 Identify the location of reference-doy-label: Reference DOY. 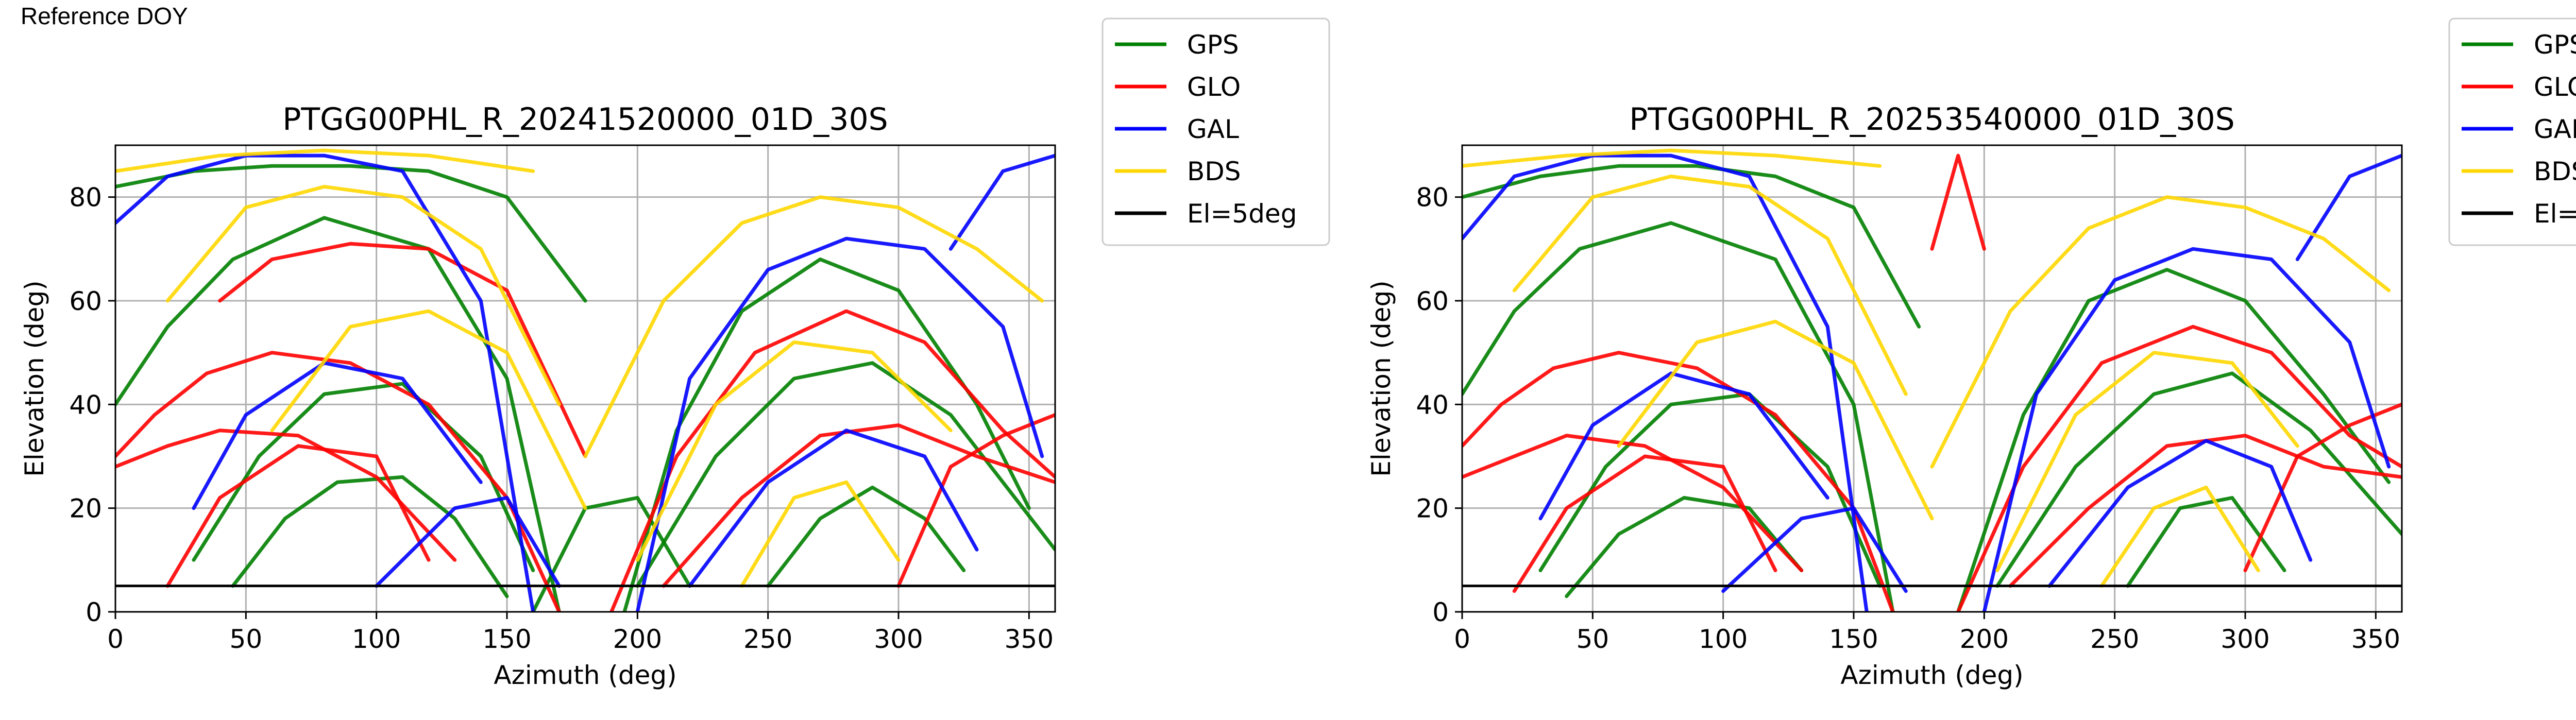
(104, 16).